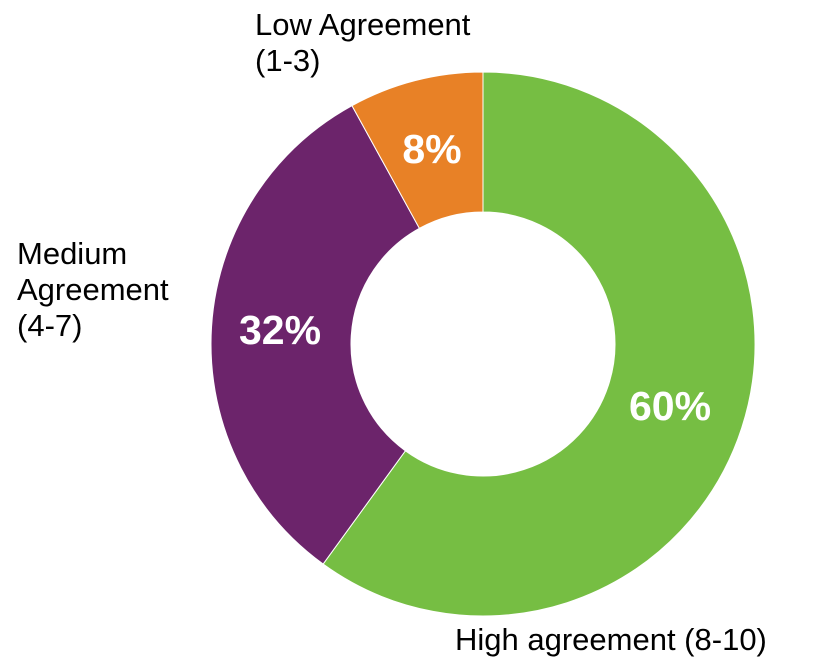 This screenshot has width=828, height=666. I want to click on value-label-high: 60%, so click(670, 406).